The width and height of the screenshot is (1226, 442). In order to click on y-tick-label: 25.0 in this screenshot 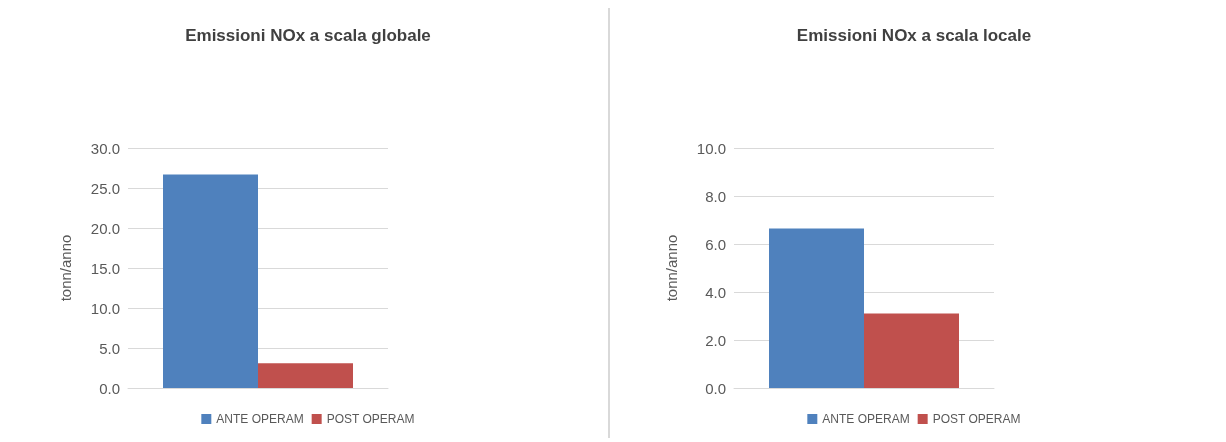, I will do `click(105, 188)`.